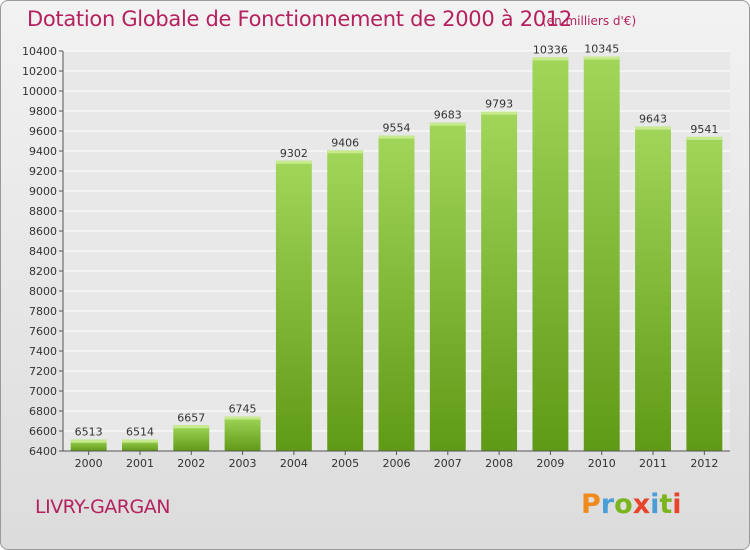 The image size is (750, 550). I want to click on city-name: LIVRY-GARGAN, so click(102, 507).